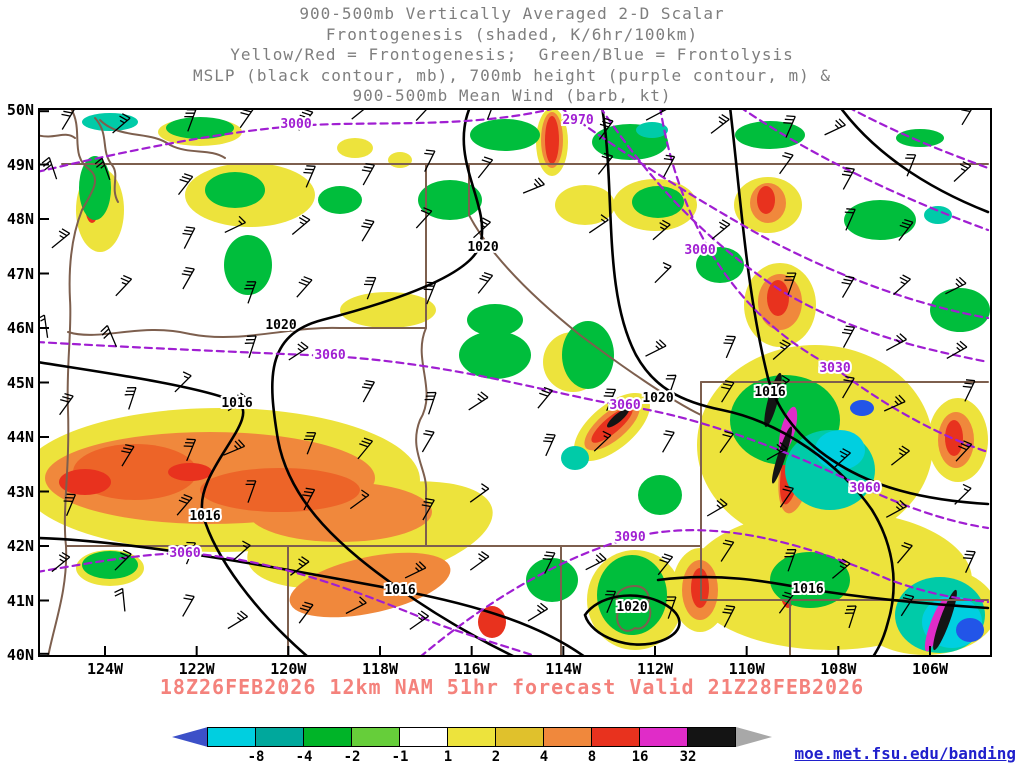 This screenshot has height=768, width=1024. Describe the element at coordinates (20, 382) in the screenshot. I see `lat-axis-label: 45N` at that location.